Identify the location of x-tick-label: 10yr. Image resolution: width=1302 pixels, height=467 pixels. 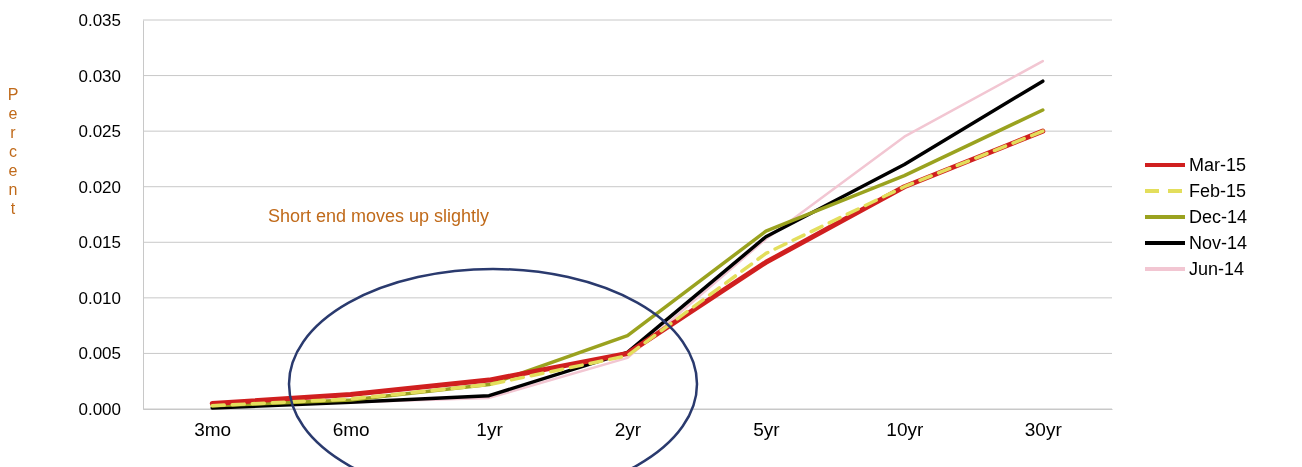
(905, 430).